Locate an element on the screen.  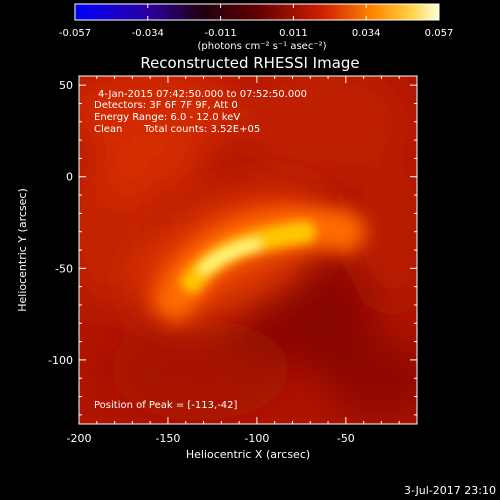
y-tick-label: -50 is located at coordinates (64, 268).